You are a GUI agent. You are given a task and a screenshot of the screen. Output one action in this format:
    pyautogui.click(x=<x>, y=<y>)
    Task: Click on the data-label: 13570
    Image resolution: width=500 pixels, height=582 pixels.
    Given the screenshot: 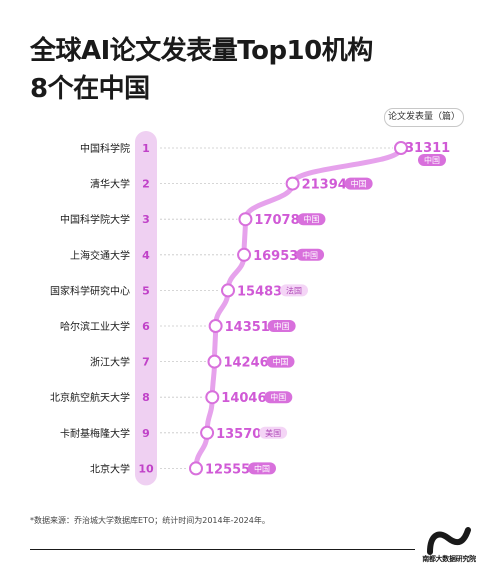 What is the action you would take?
    pyautogui.click(x=238, y=434)
    